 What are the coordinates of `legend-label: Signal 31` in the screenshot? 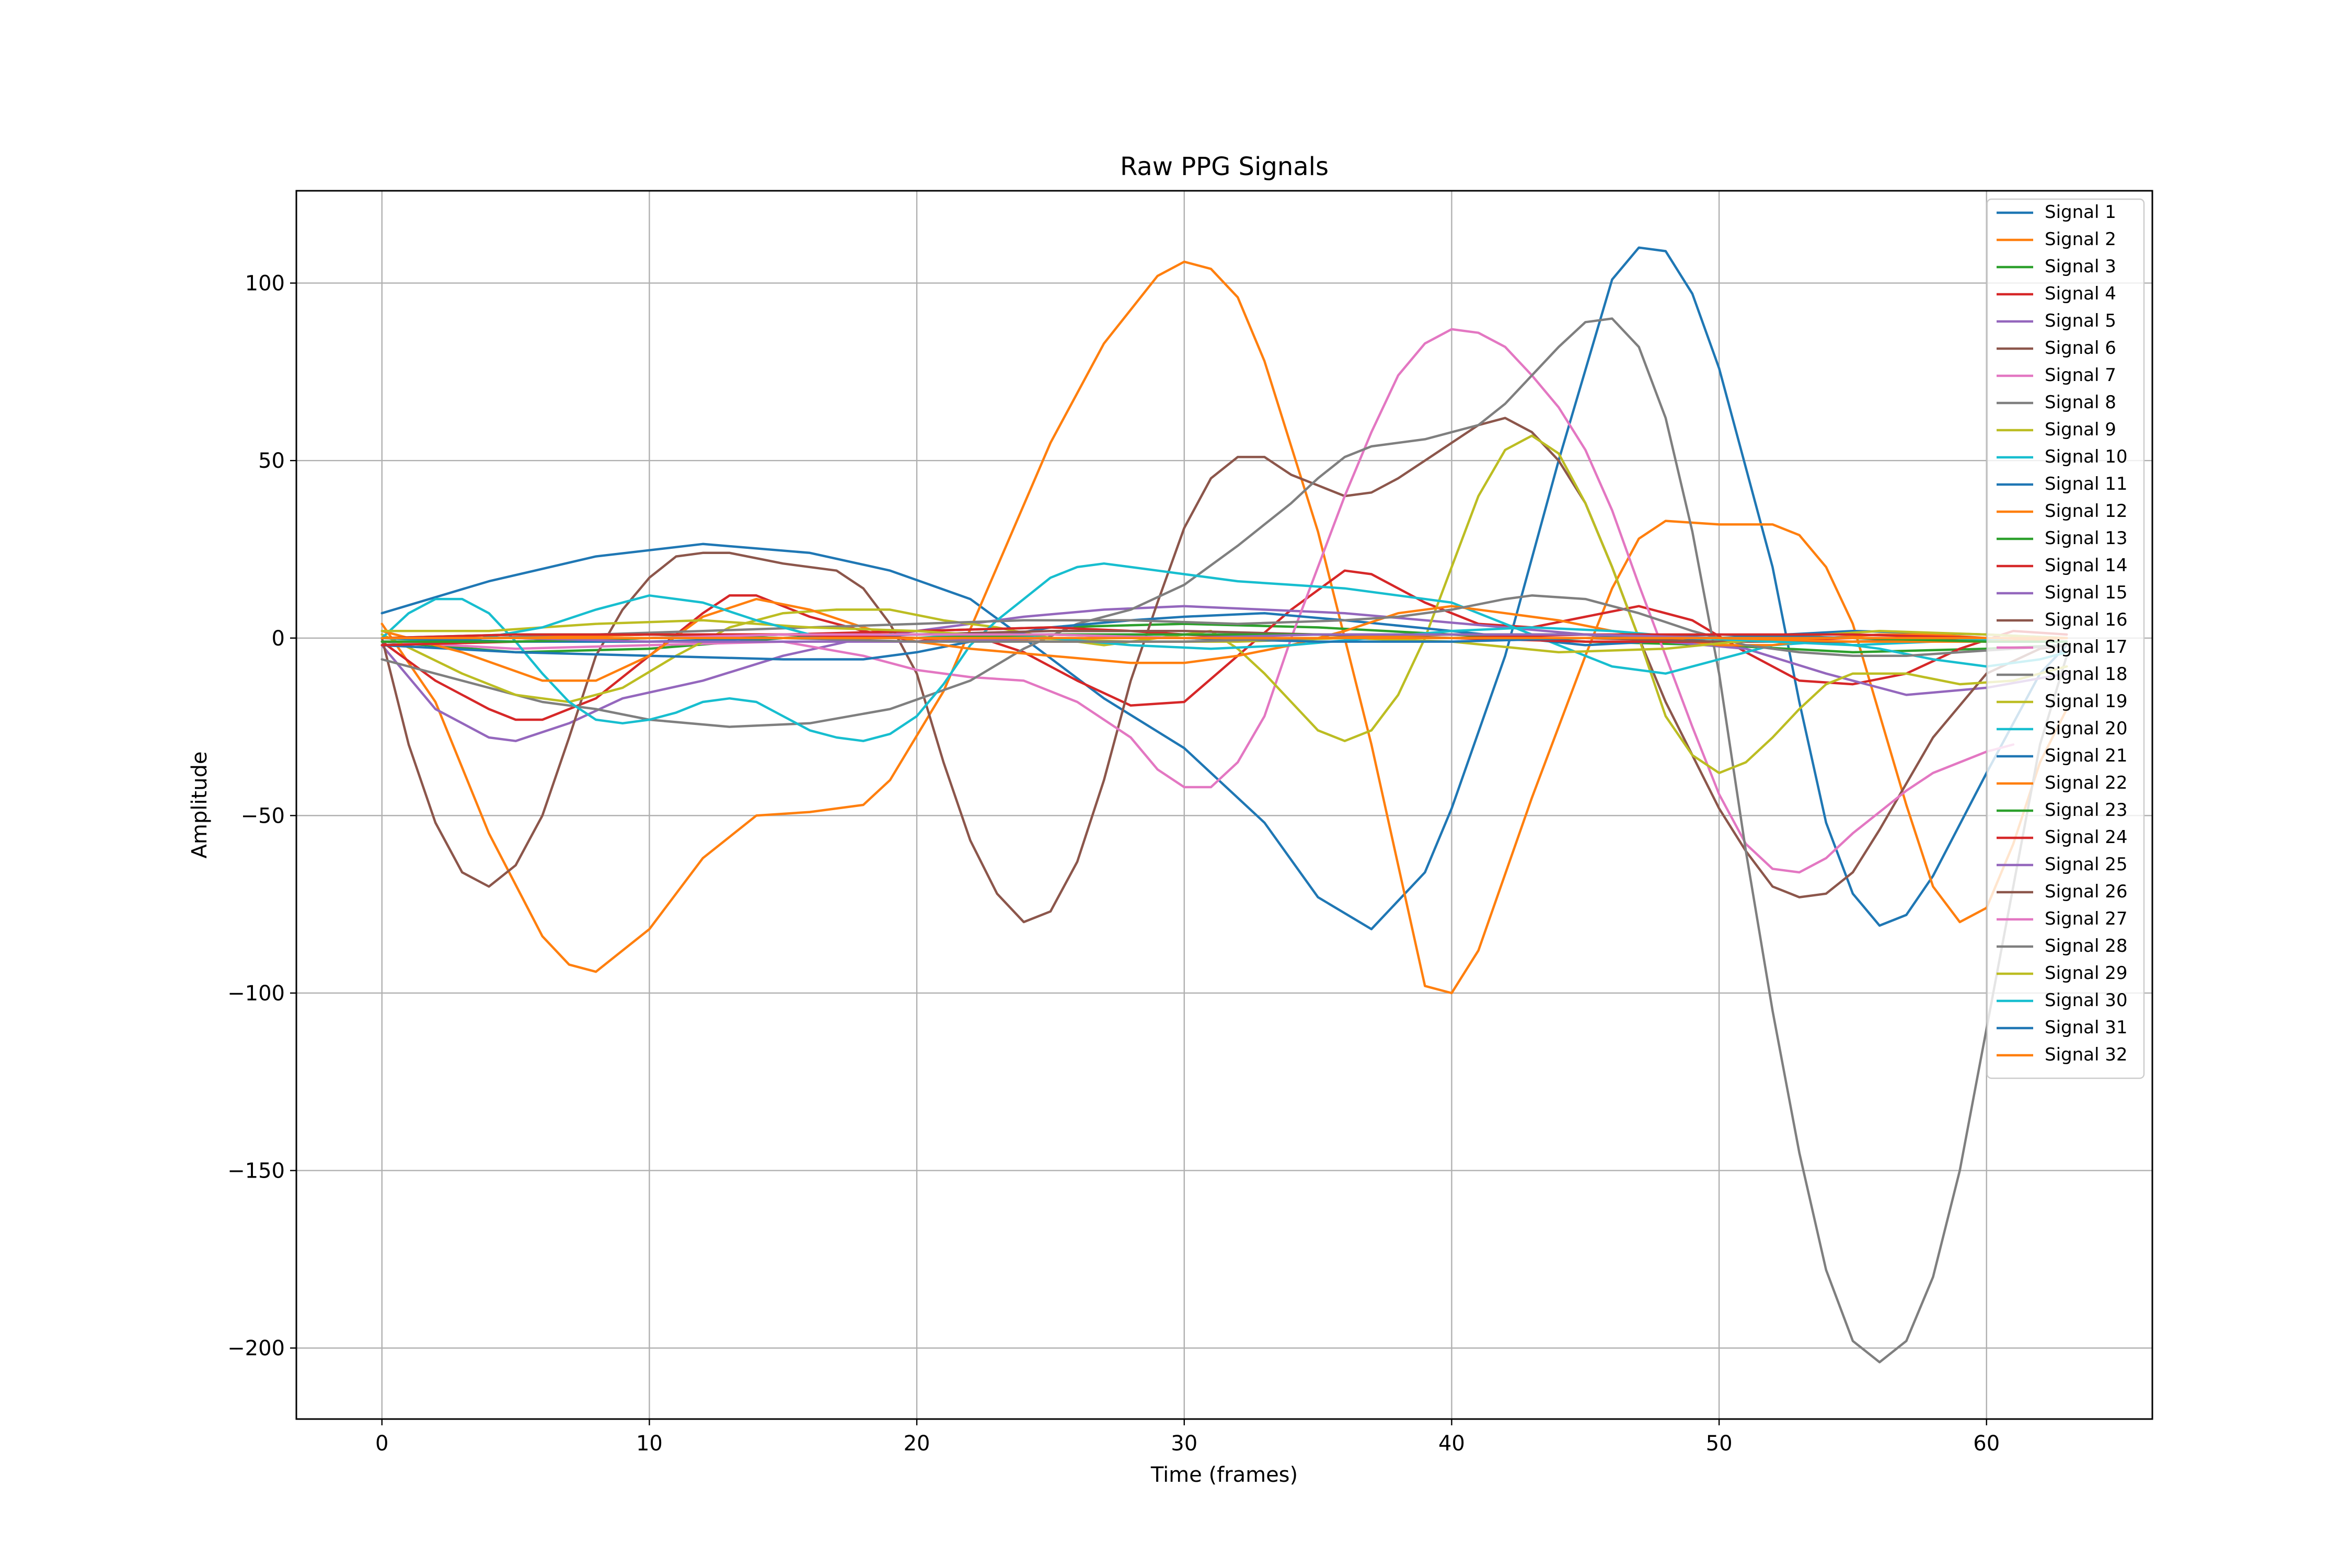 It's located at (2086, 1027).